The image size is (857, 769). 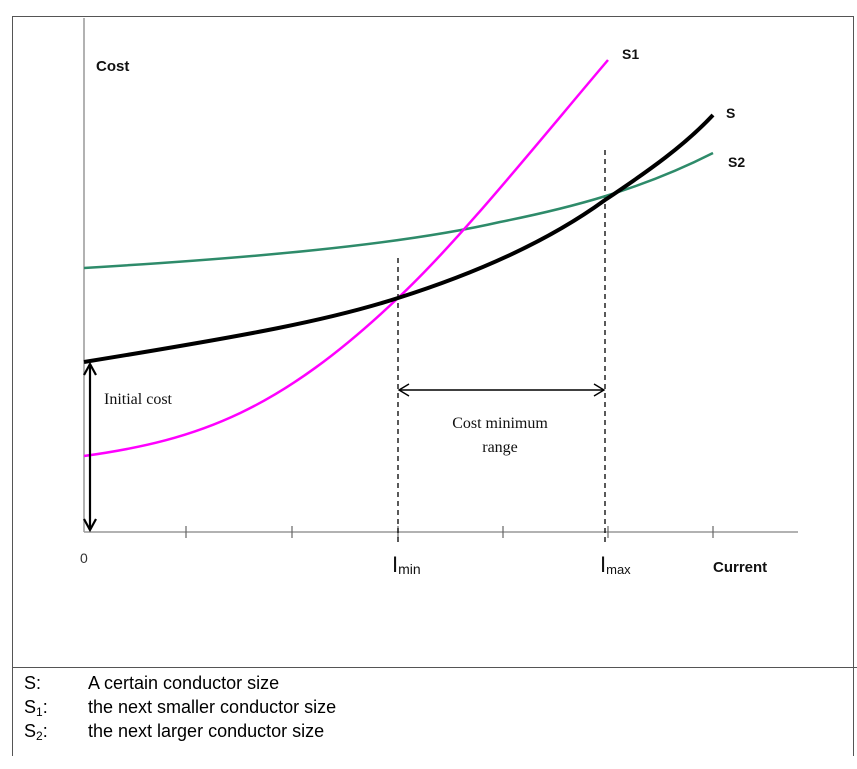 What do you see at coordinates (618, 569) in the screenshot?
I see `imax-sub: max` at bounding box center [618, 569].